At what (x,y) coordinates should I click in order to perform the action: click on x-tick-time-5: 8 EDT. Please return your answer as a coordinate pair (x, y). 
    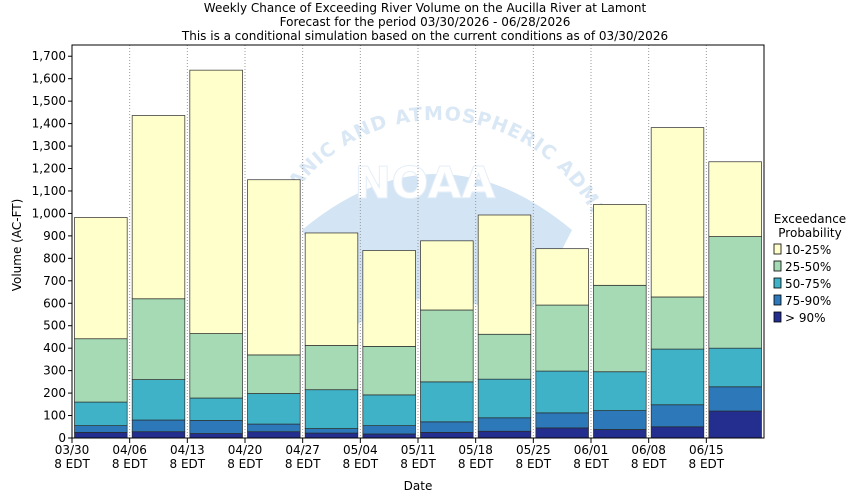
    Looking at the image, I should click on (361, 464).